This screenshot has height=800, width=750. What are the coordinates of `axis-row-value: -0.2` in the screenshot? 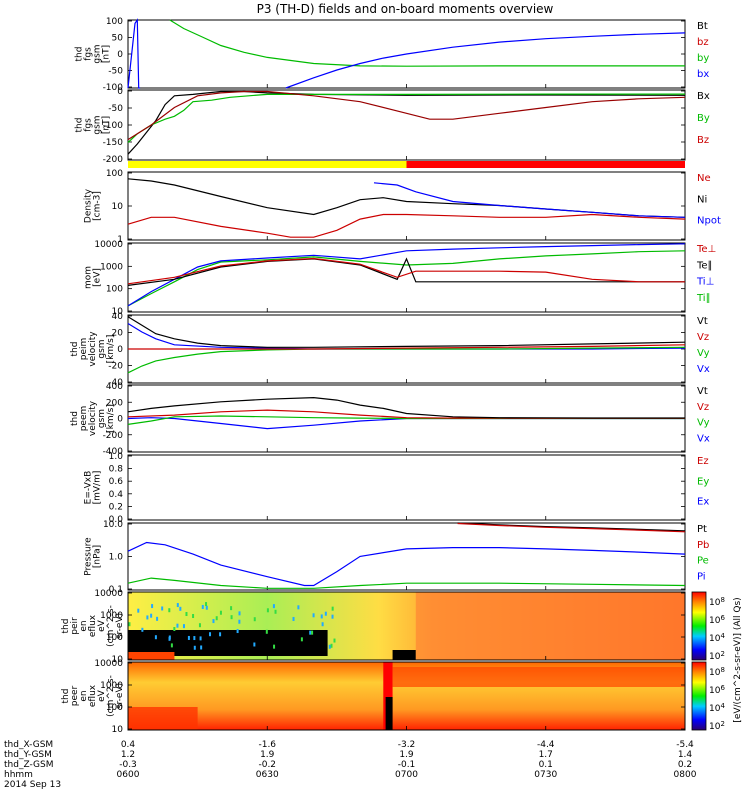 It's located at (267, 765).